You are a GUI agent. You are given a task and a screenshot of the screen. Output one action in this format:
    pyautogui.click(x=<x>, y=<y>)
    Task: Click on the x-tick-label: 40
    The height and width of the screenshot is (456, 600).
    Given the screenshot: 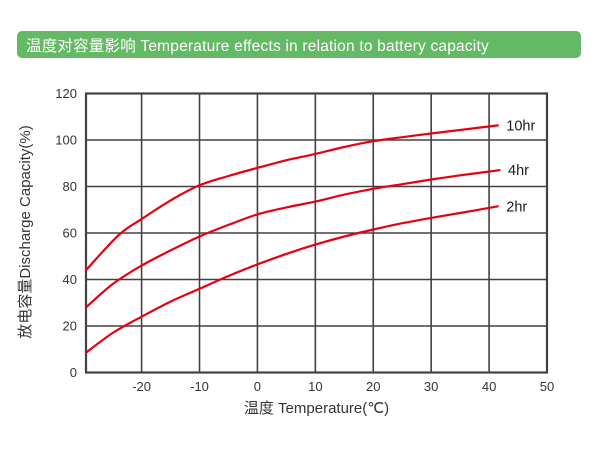 What is the action you would take?
    pyautogui.click(x=489, y=386)
    